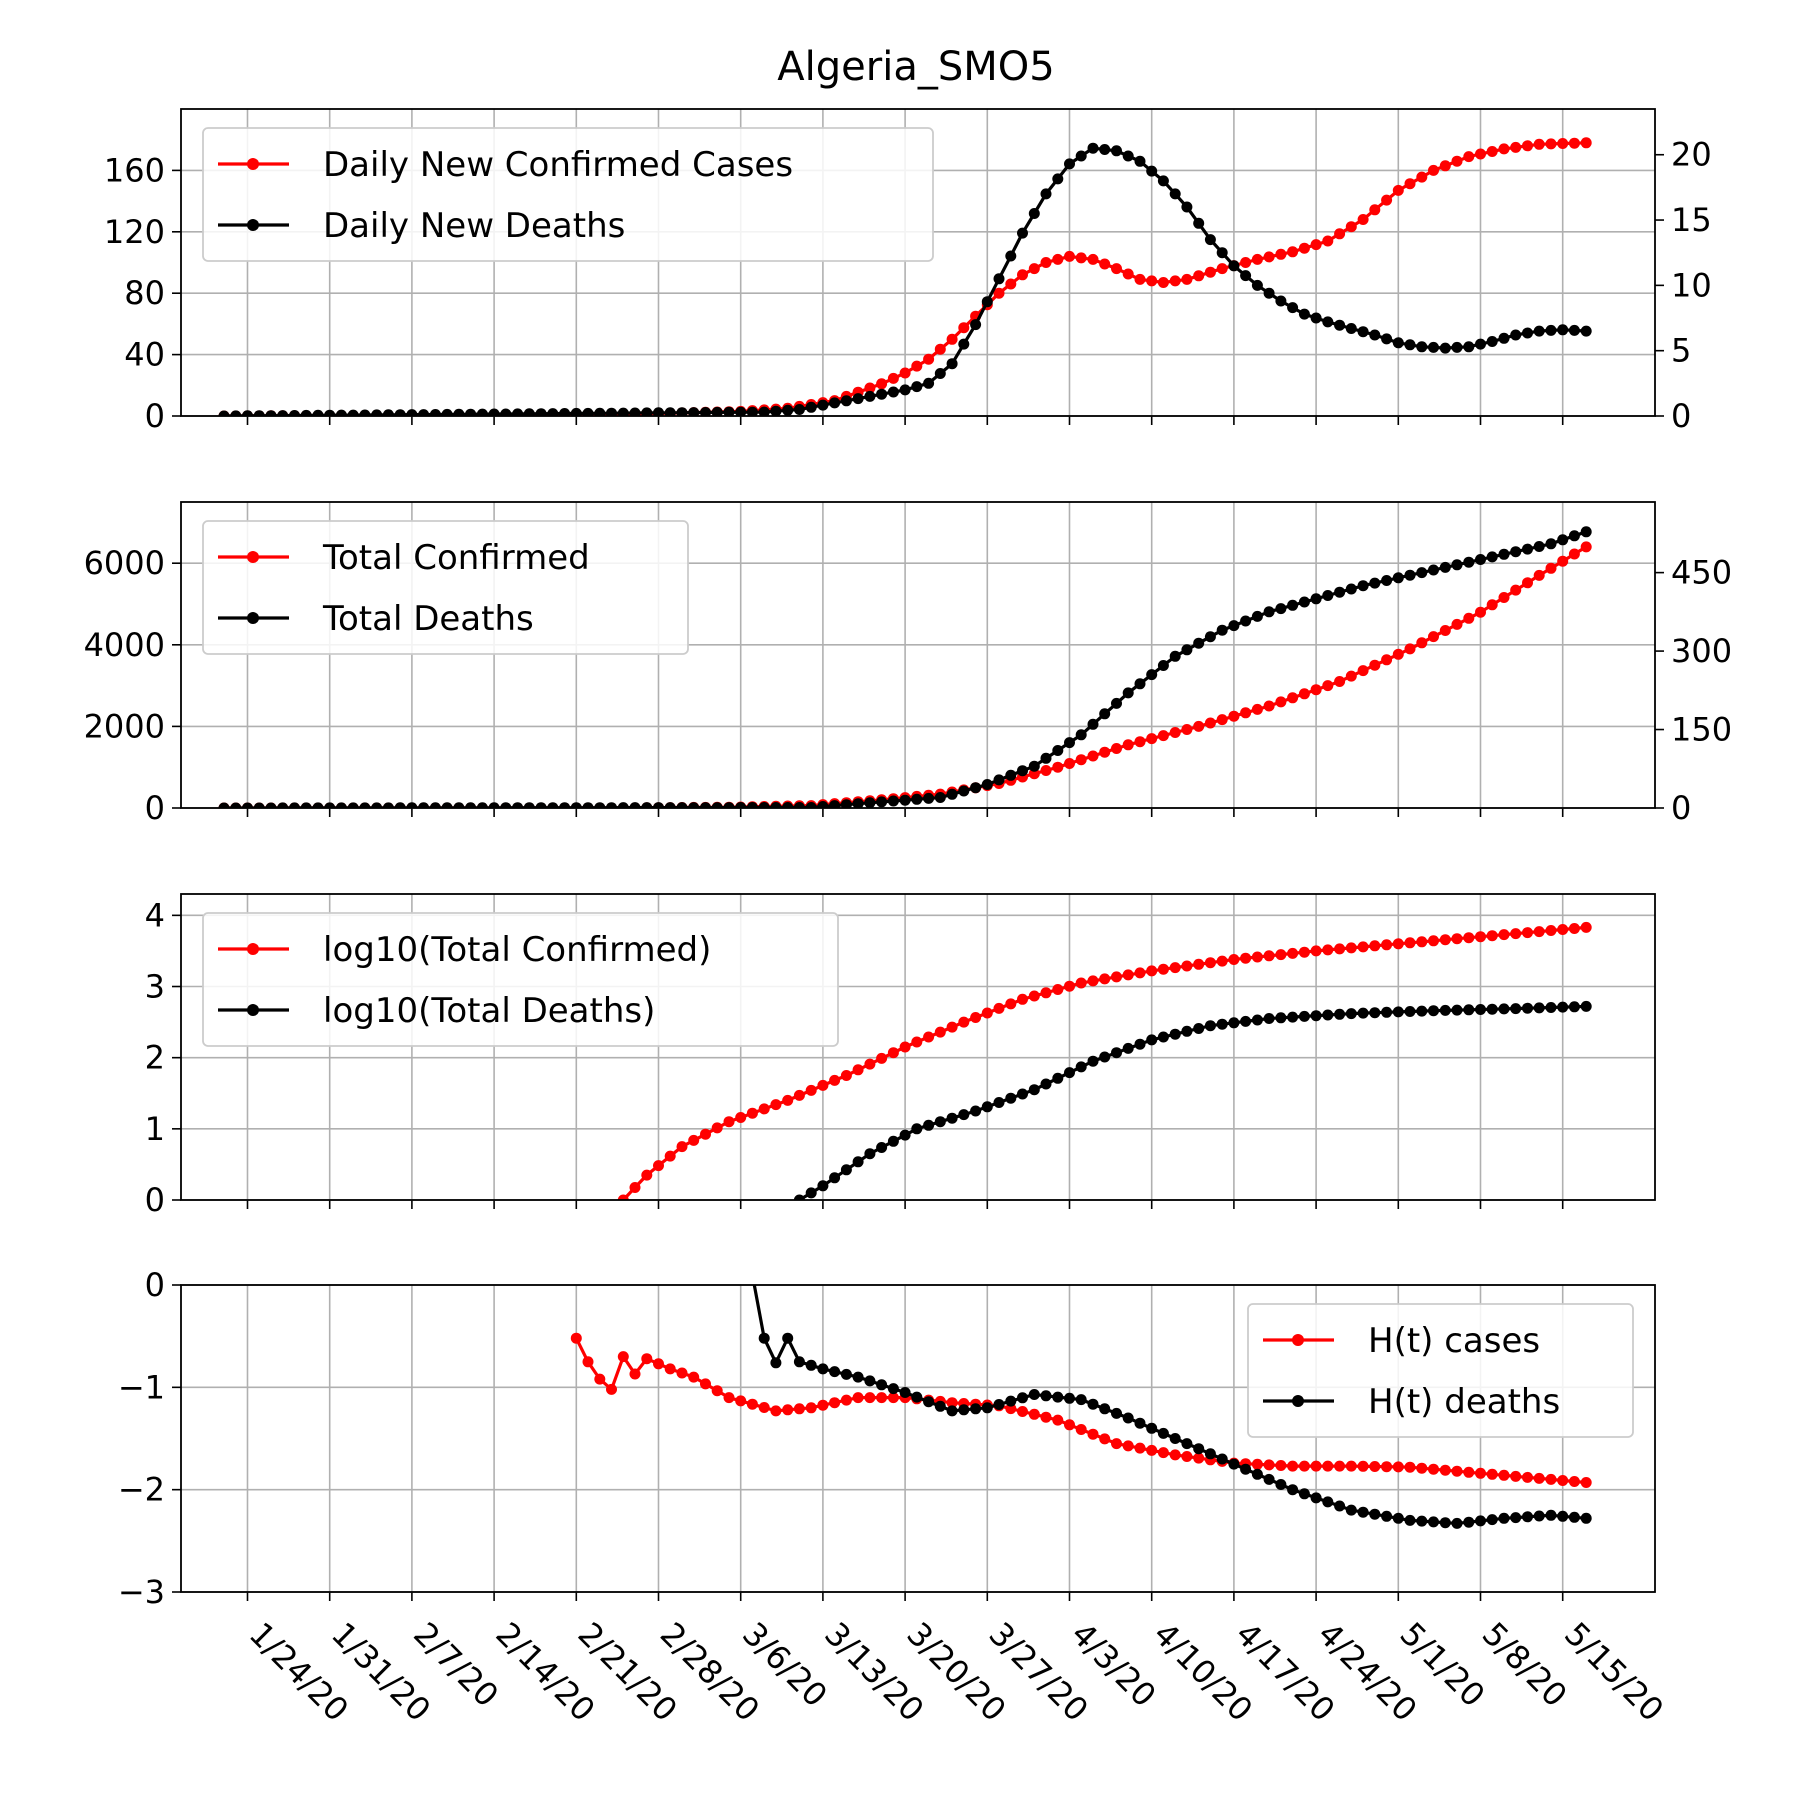  I want to click on y2-tick-label: 10, so click(1691, 285).